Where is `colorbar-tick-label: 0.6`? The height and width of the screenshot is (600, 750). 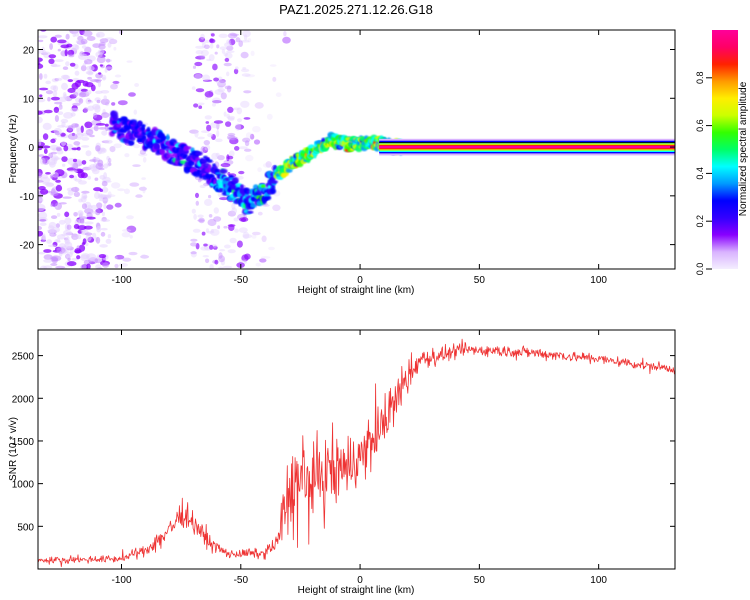 colorbar-tick-label: 0.6 is located at coordinates (700, 125).